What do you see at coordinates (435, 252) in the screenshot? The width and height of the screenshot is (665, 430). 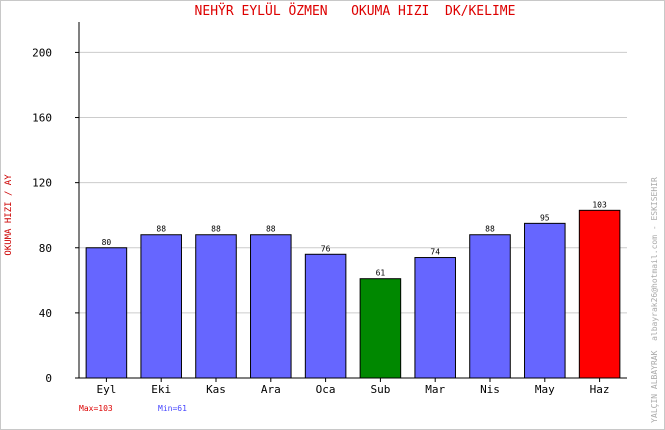 I see `bar-value-label: 74` at bounding box center [435, 252].